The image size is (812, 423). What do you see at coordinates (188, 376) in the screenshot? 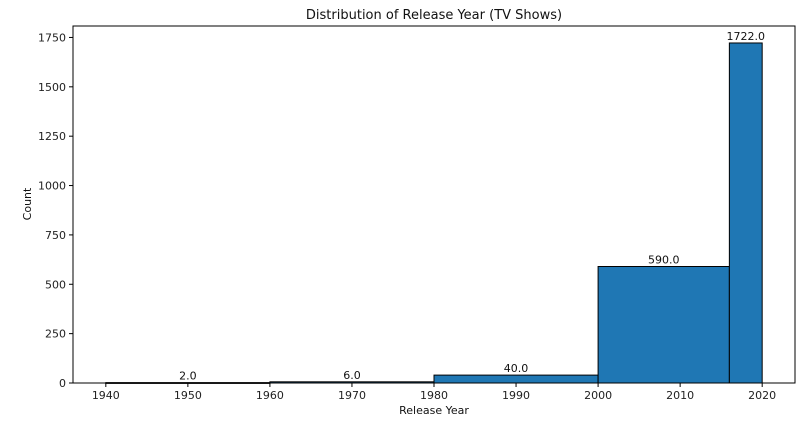
I see `bar-value-label: 2.0` at bounding box center [188, 376].